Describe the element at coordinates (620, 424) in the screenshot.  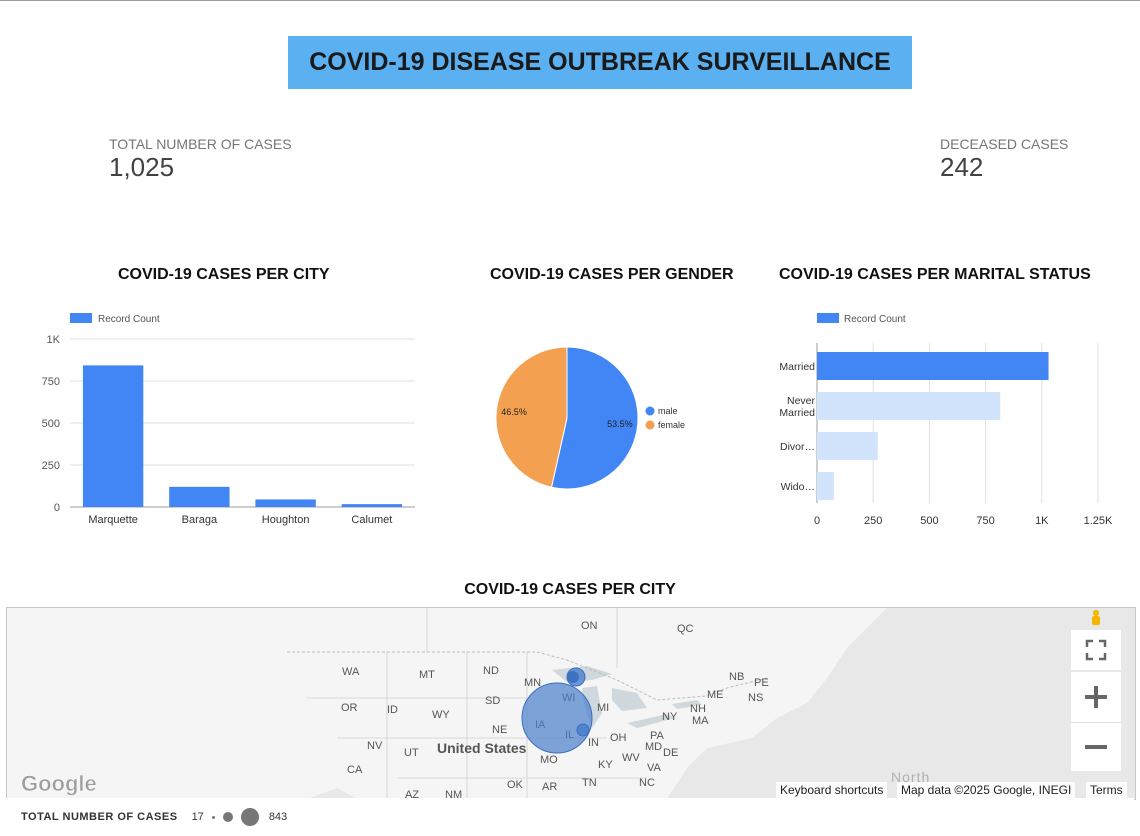
I see `pie-value-label: 53.5%` at that location.